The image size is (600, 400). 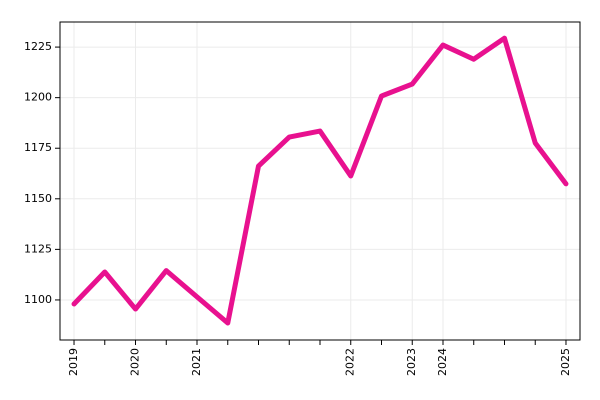 I want to click on x-tick-label: 2025, so click(x=565, y=362).